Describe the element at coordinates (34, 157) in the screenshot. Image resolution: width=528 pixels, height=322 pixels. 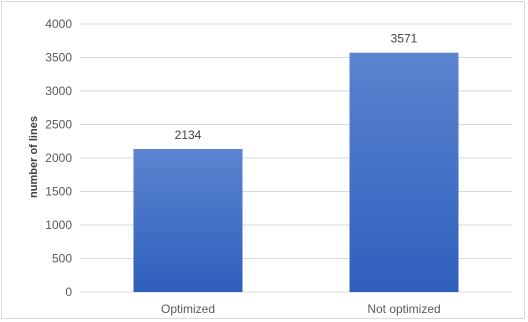
I see `y-axis-label: number of lines` at that location.